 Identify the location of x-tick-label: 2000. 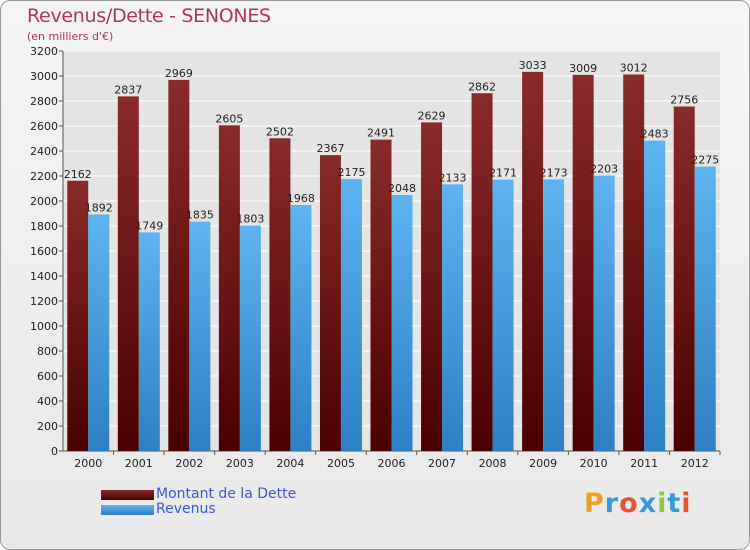
(88, 463).